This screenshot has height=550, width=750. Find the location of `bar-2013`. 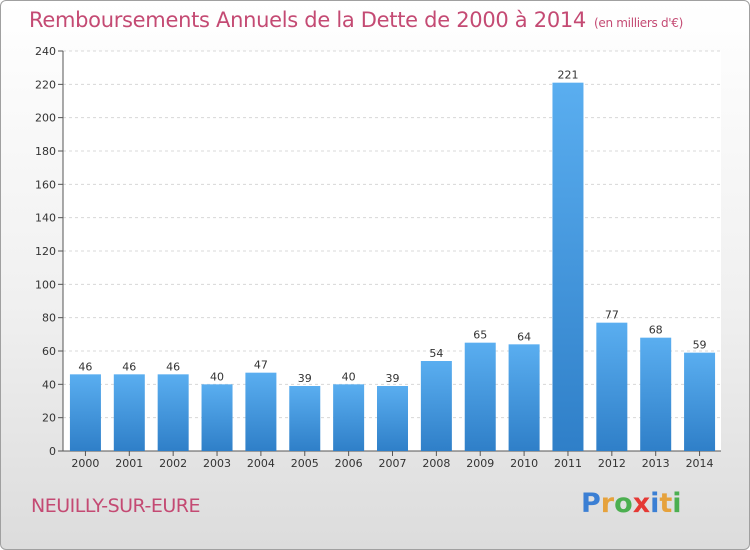

bar-2013 is located at coordinates (656, 394).